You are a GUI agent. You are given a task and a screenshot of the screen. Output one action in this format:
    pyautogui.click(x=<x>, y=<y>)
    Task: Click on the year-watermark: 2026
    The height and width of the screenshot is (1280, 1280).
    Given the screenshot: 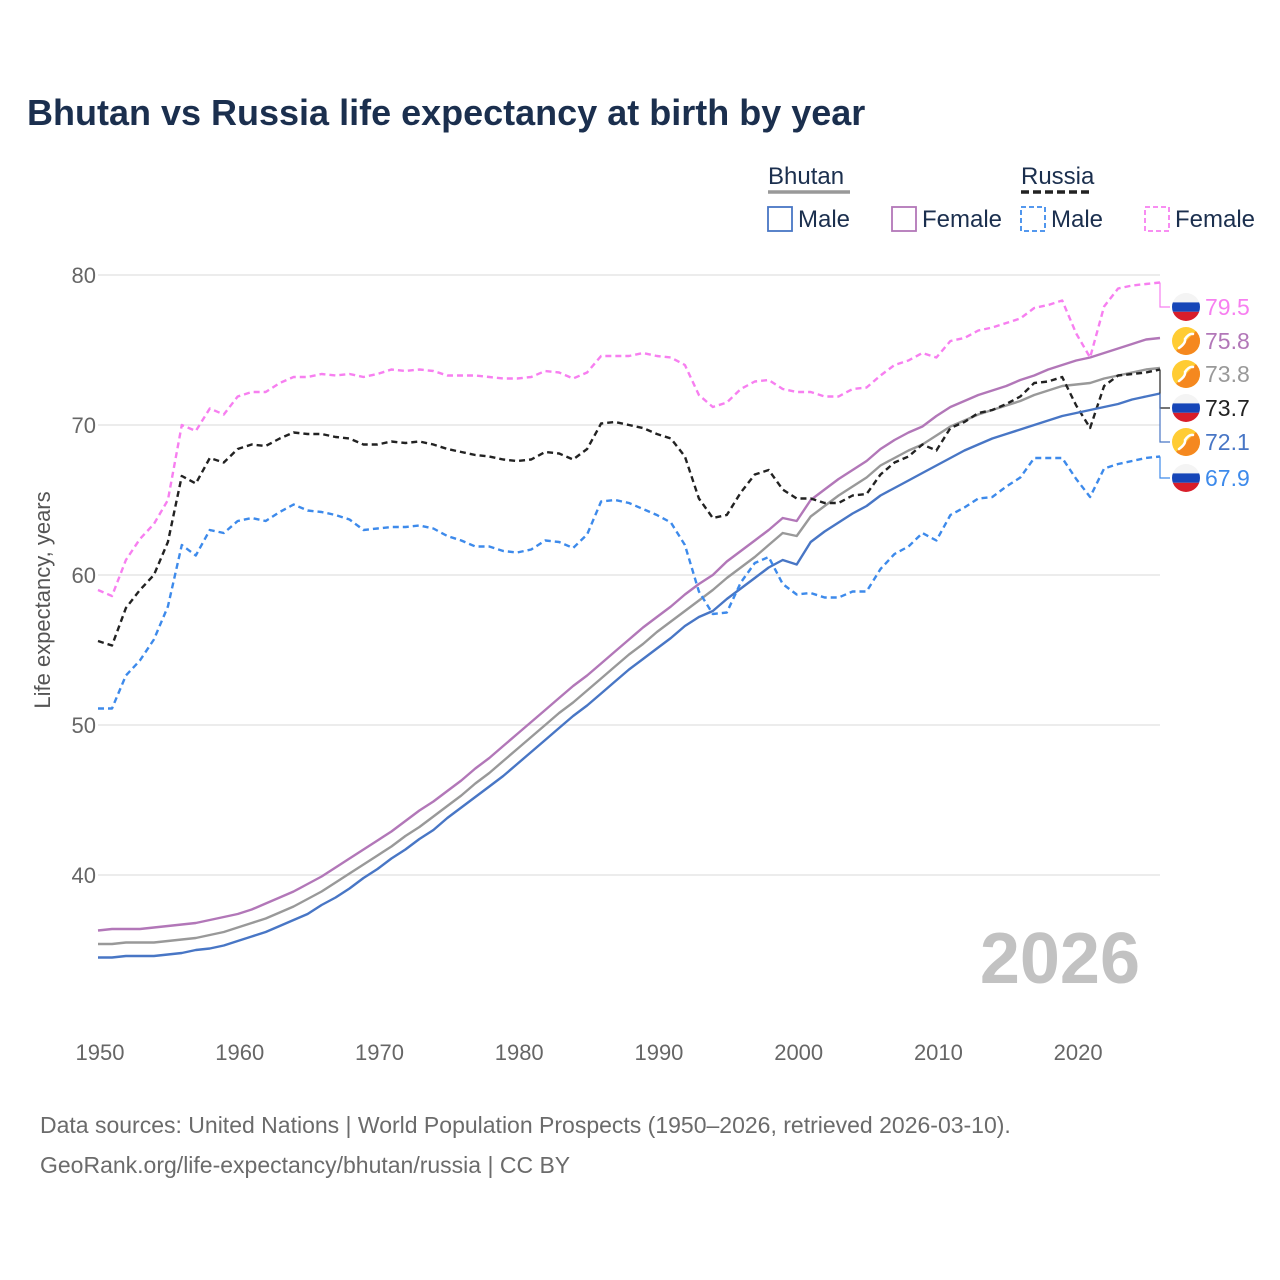 What is the action you would take?
    pyautogui.click(x=1060, y=959)
    